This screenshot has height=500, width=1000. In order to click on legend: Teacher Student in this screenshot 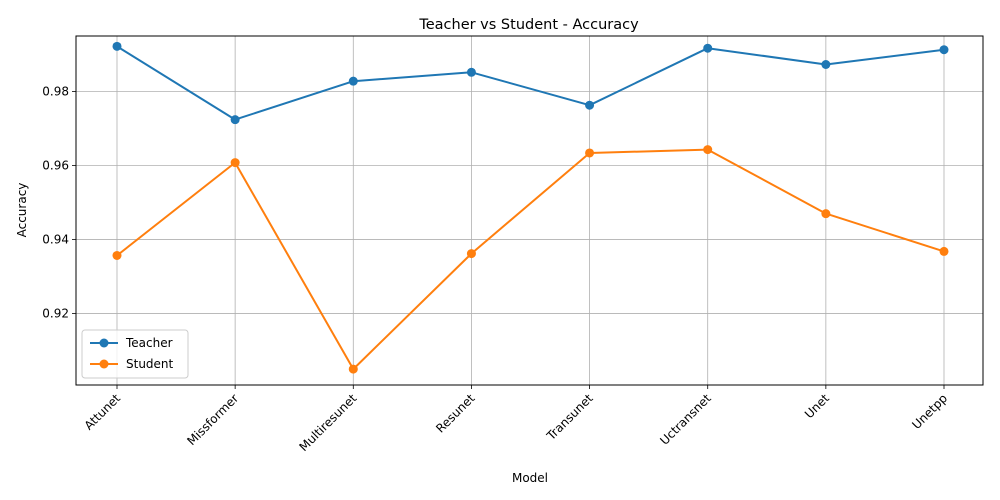, I will do `click(135, 354)`.